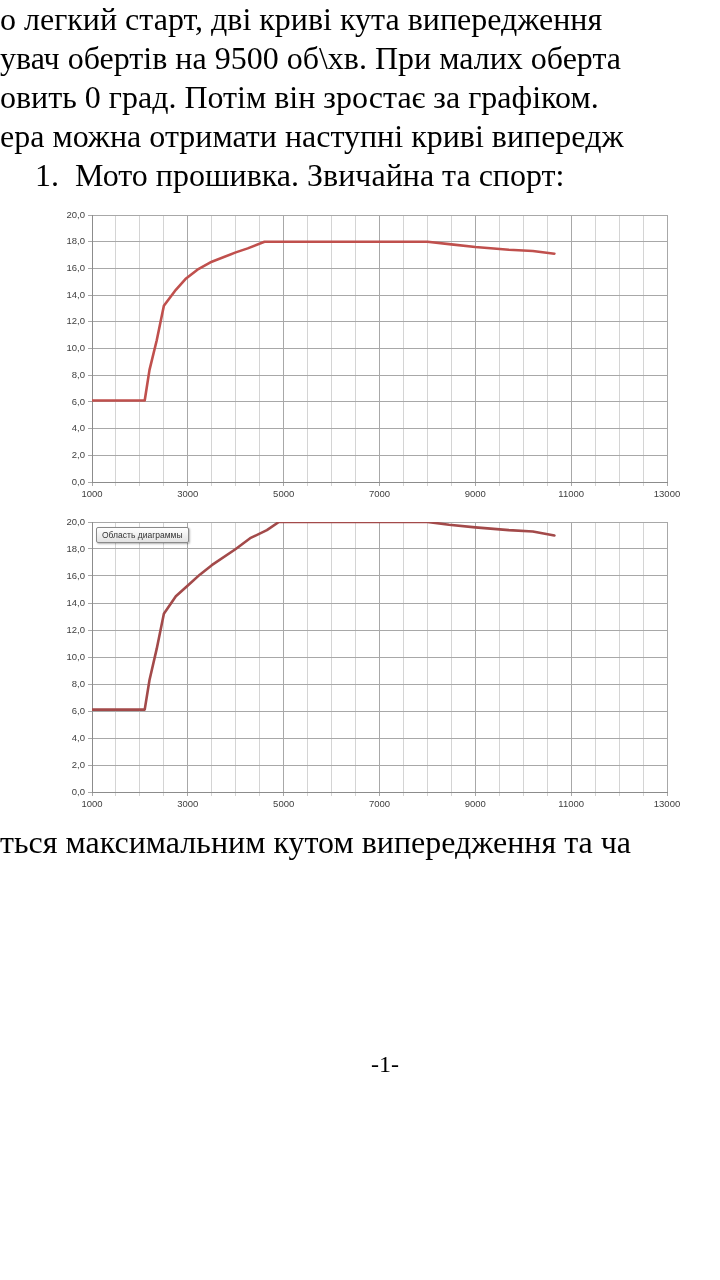 The image size is (720, 1280). Describe the element at coordinates (300, 175) in the screenshot. I see `chart-title: 1. Мото прошивка. Звичайна та спорт:` at that location.